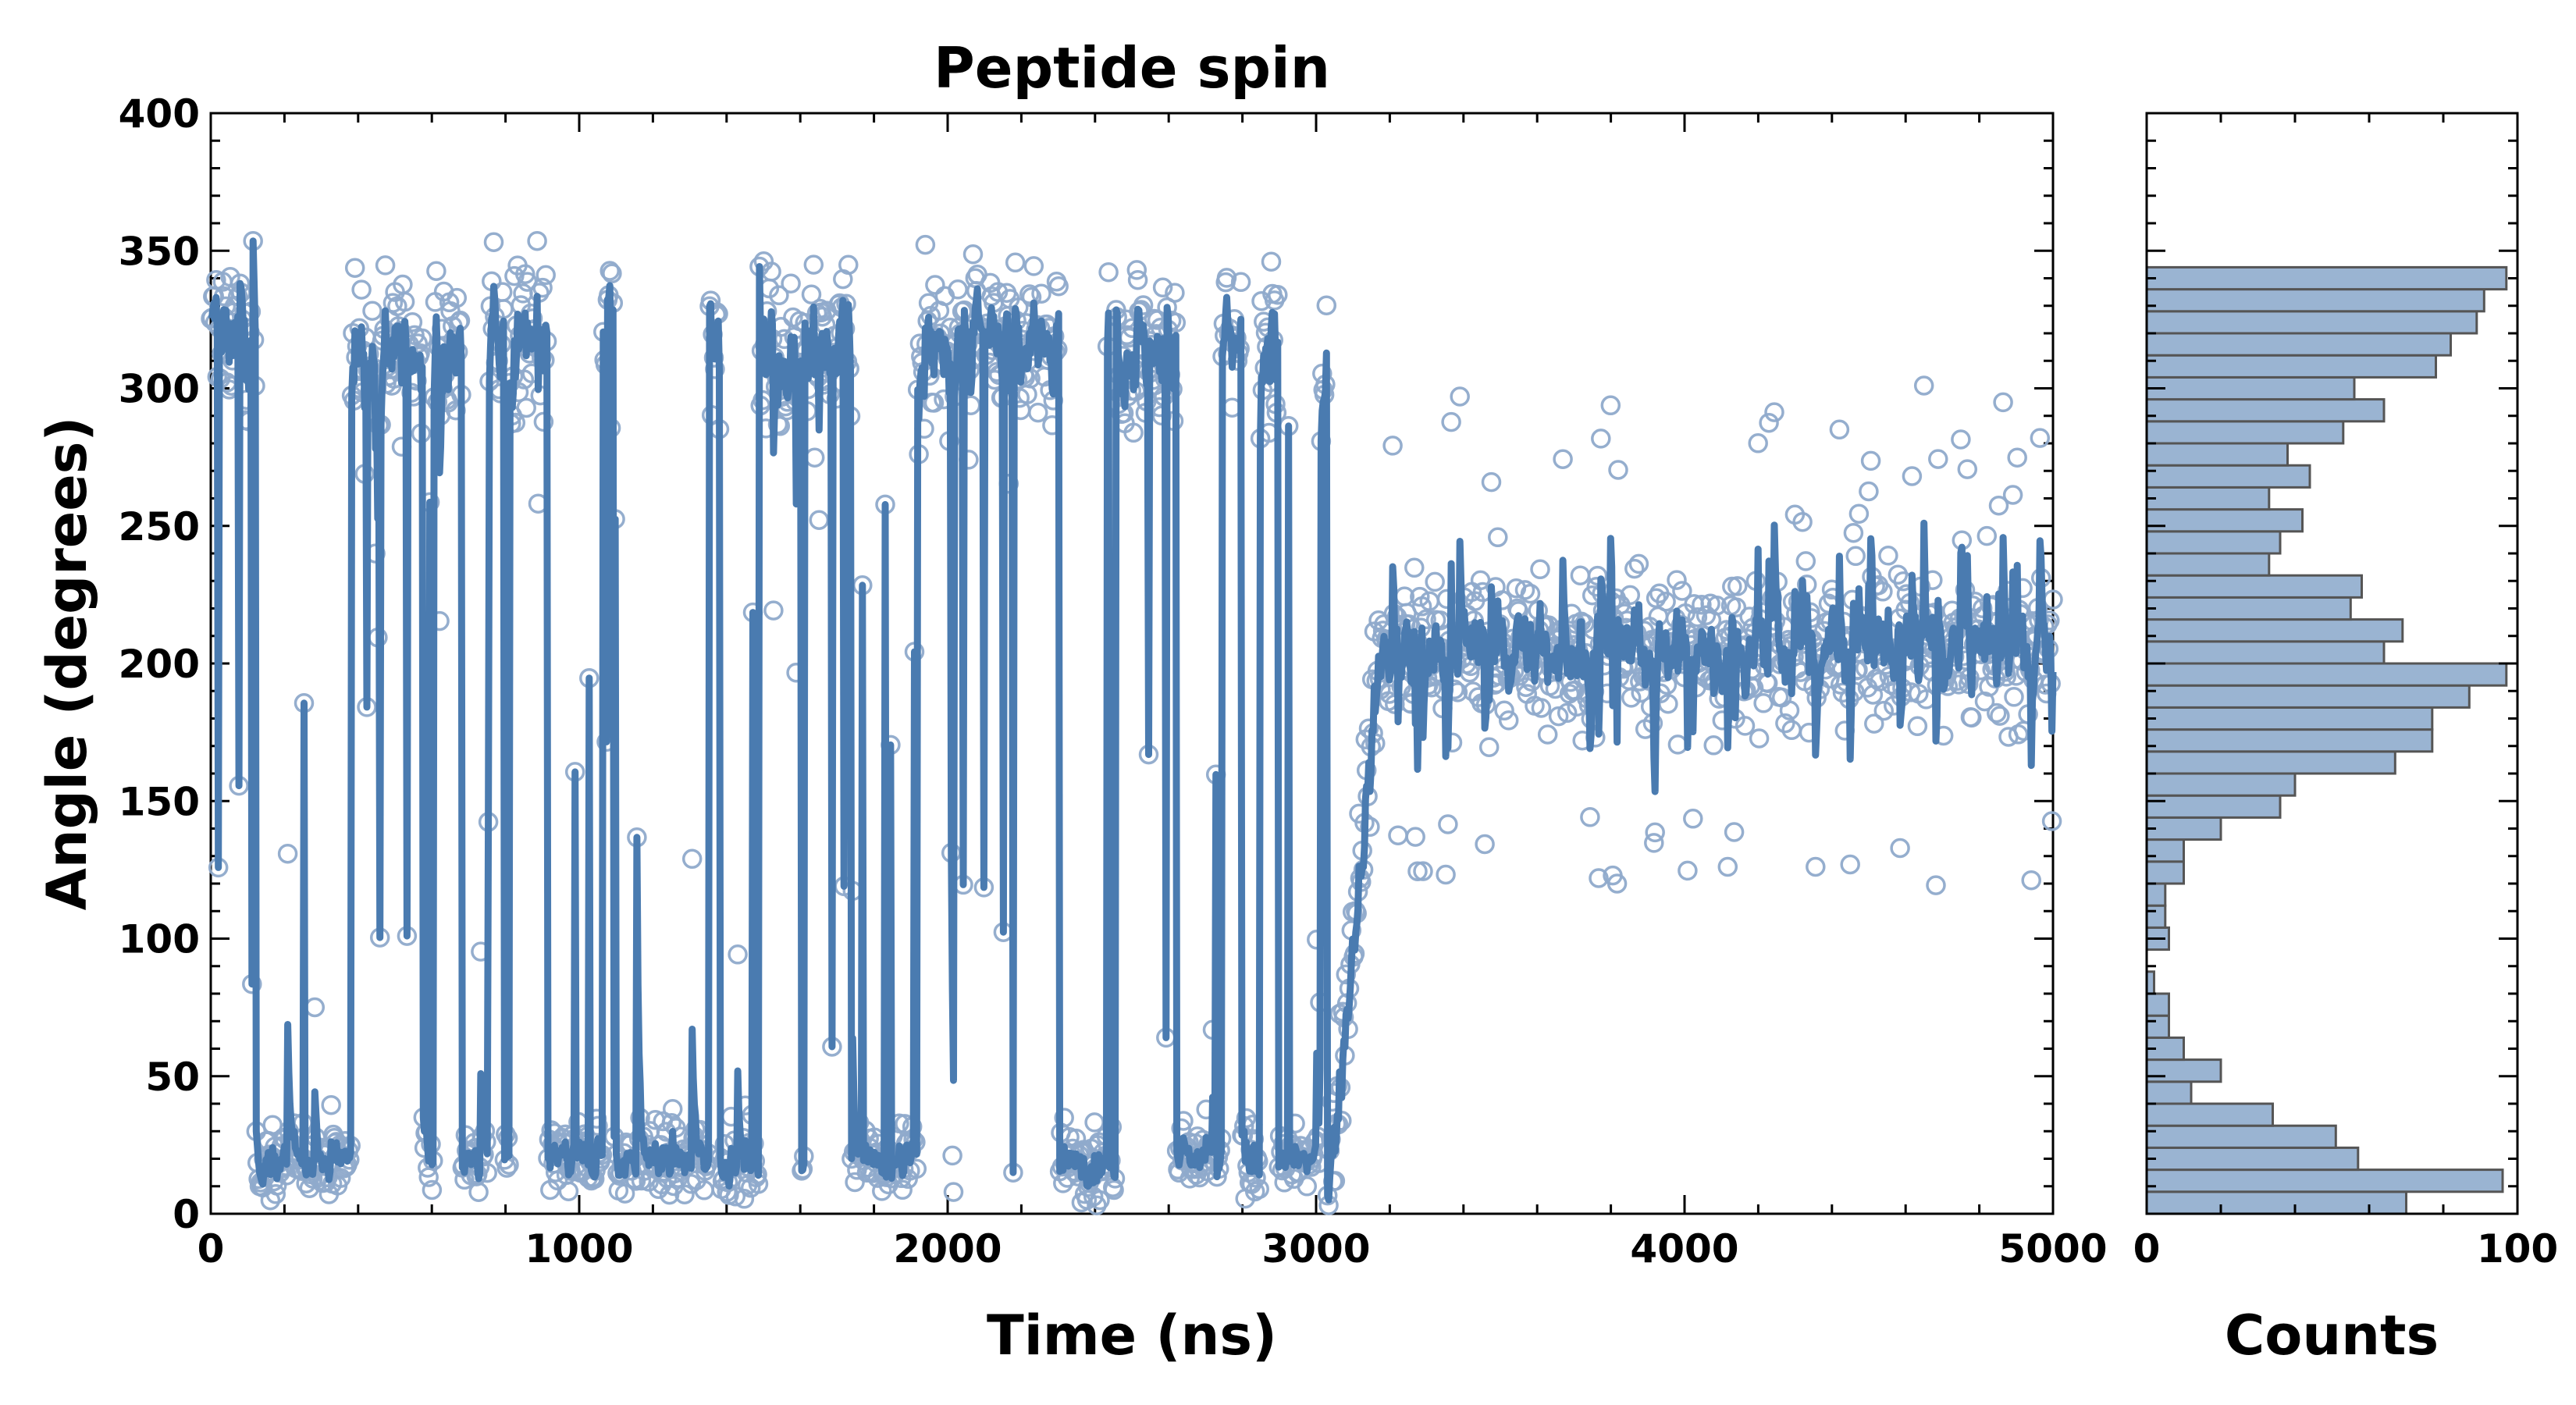  I want to click on histogram-x-tick-label: 100, so click(2517, 1249).